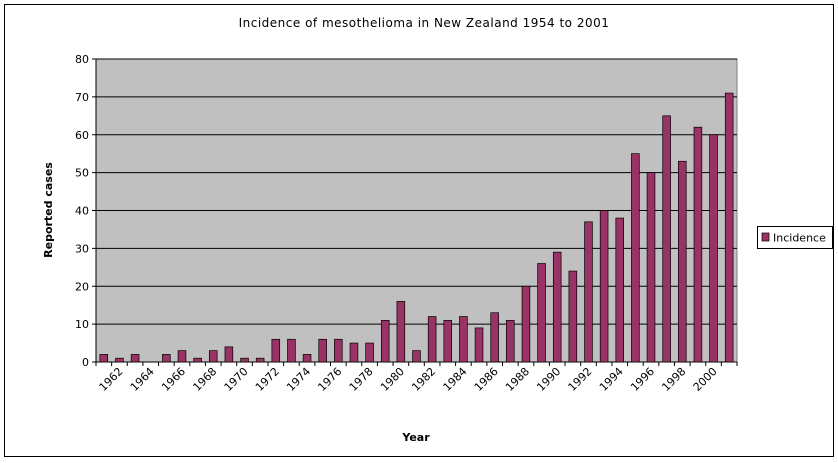  Describe the element at coordinates (82, 97) in the screenshot. I see `y-tick-label: 70` at that location.